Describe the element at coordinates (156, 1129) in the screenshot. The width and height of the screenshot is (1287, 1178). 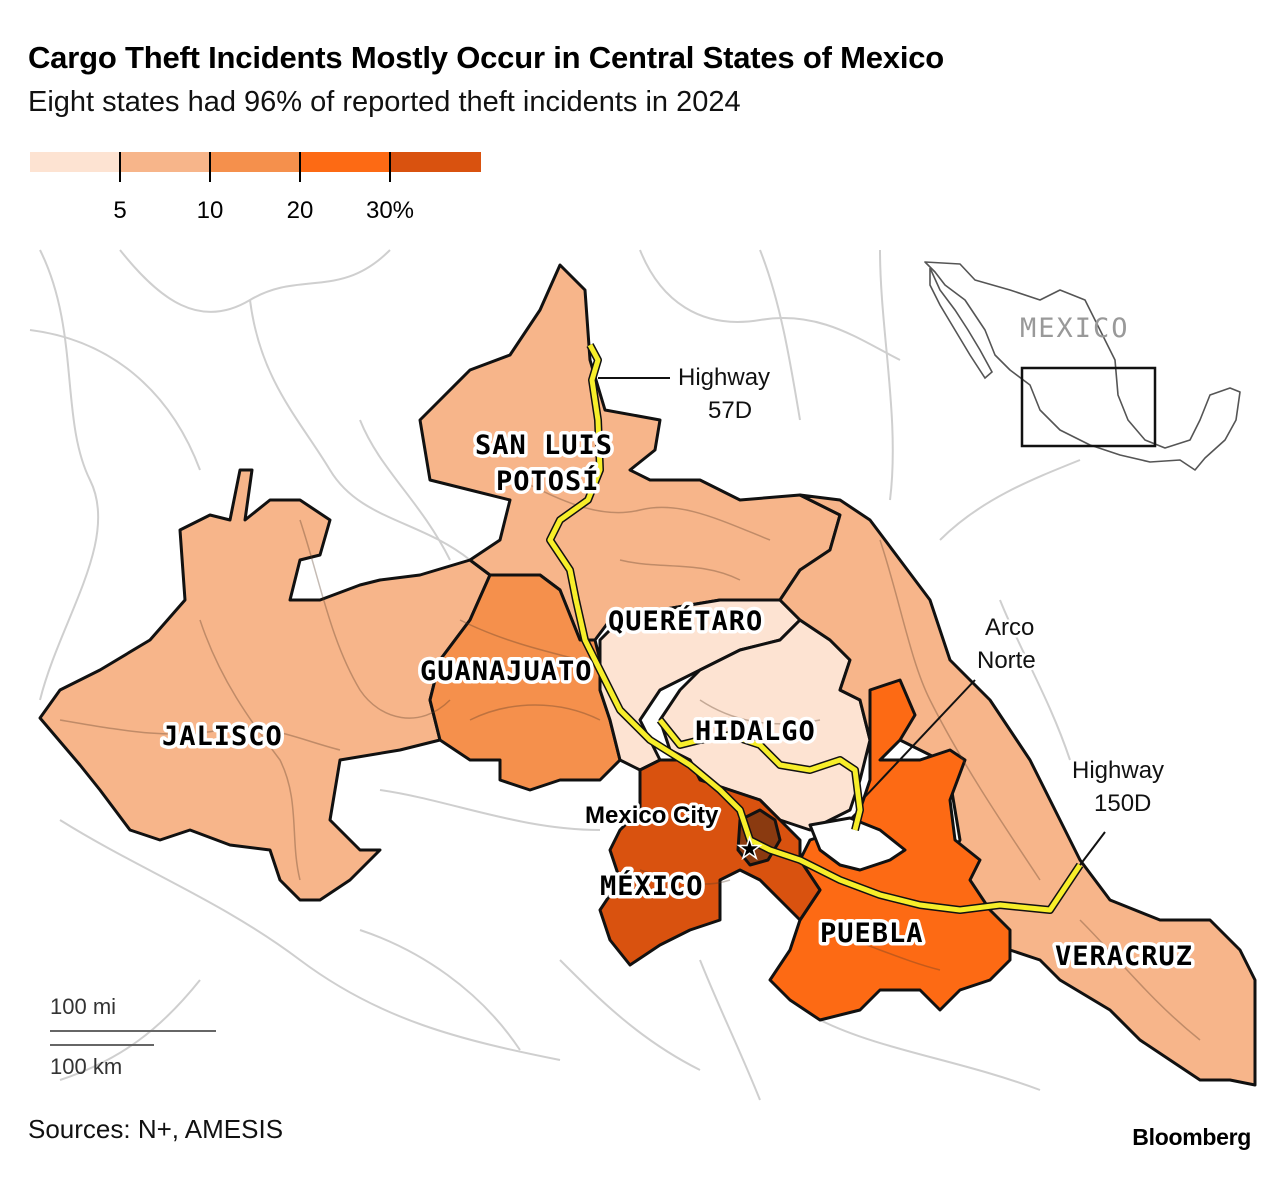
I see `source-note: Sources: N+, AMESIS` at that location.